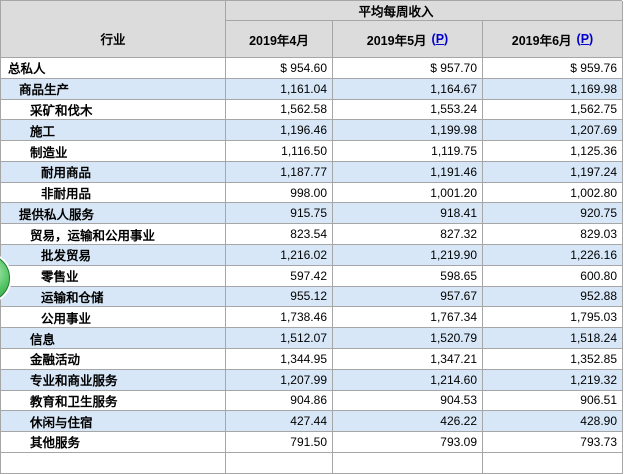  Describe the element at coordinates (408, 235) in the screenshot. I see `cell-value: 827.32` at that location.